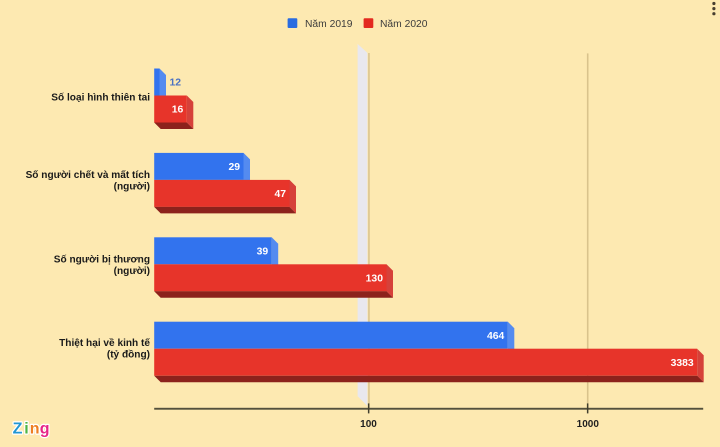  What do you see at coordinates (104, 343) in the screenshot?
I see `svg-text: Thiệt hại về kinh tế` at bounding box center [104, 343].